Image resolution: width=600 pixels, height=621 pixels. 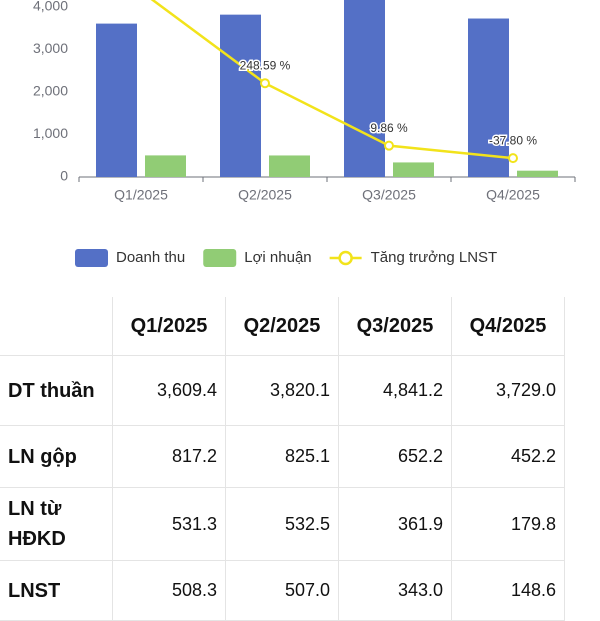 What do you see at coordinates (395, 590) in the screenshot?
I see `cell-value: 343.0` at bounding box center [395, 590].